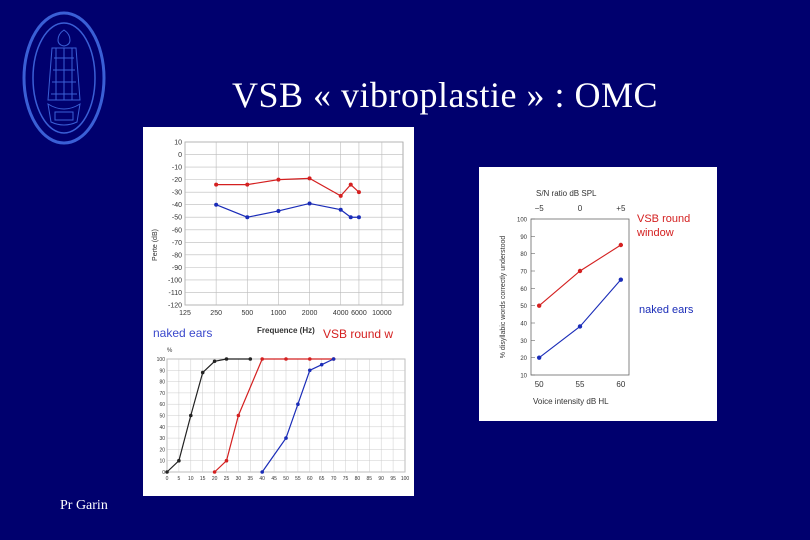  Describe the element at coordinates (177, 193) in the screenshot. I see `audiogram-y-tick-label: -30` at that location.